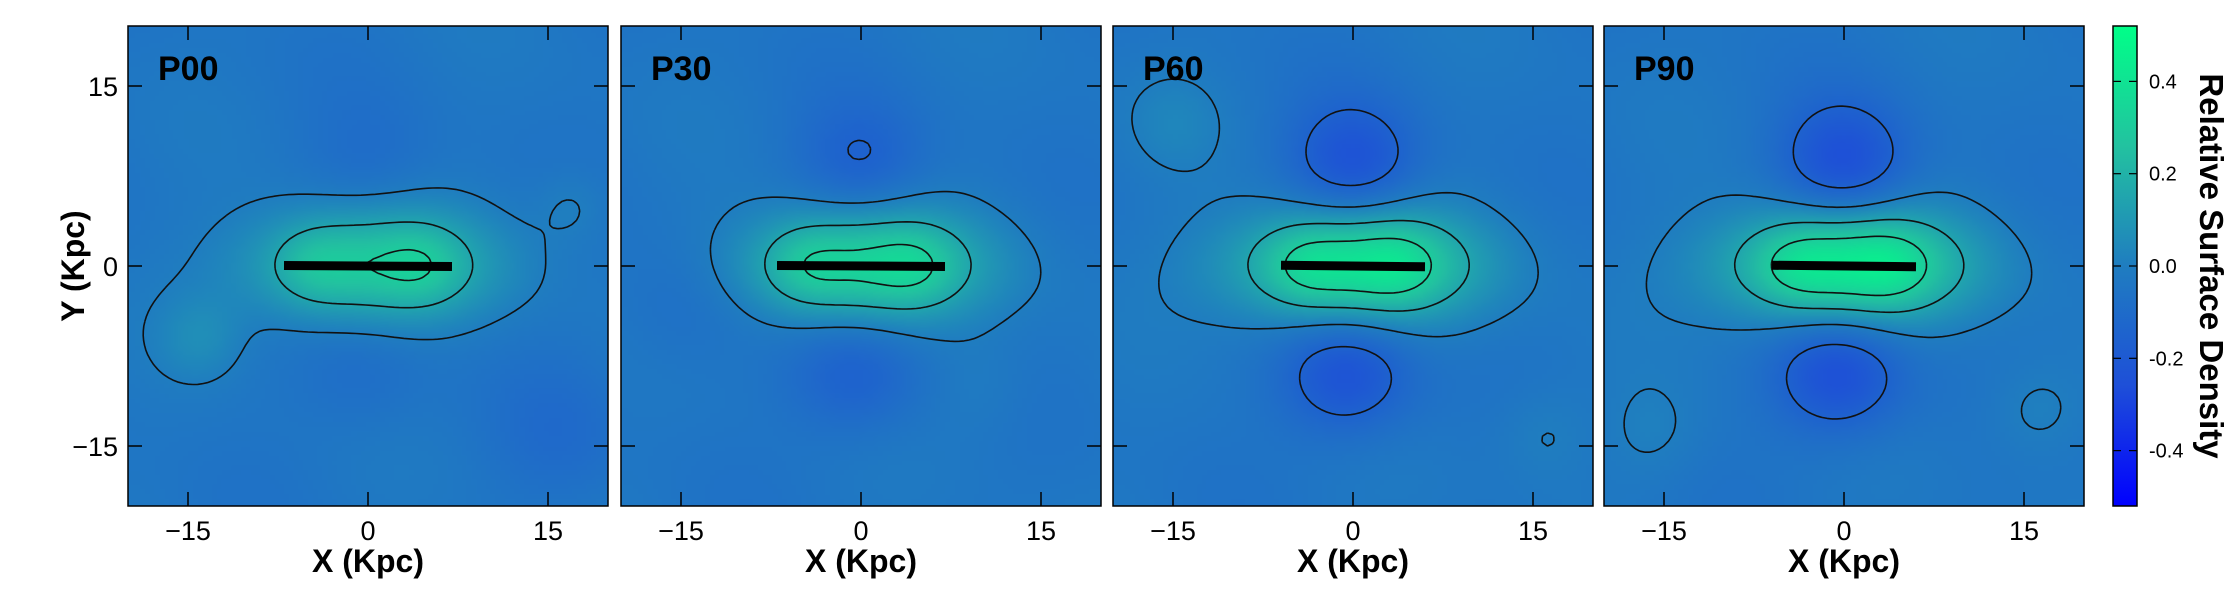 The height and width of the screenshot is (601, 2240). Describe the element at coordinates (2163, 175) in the screenshot. I see `colorbar-tick-label: 0.2` at that location.